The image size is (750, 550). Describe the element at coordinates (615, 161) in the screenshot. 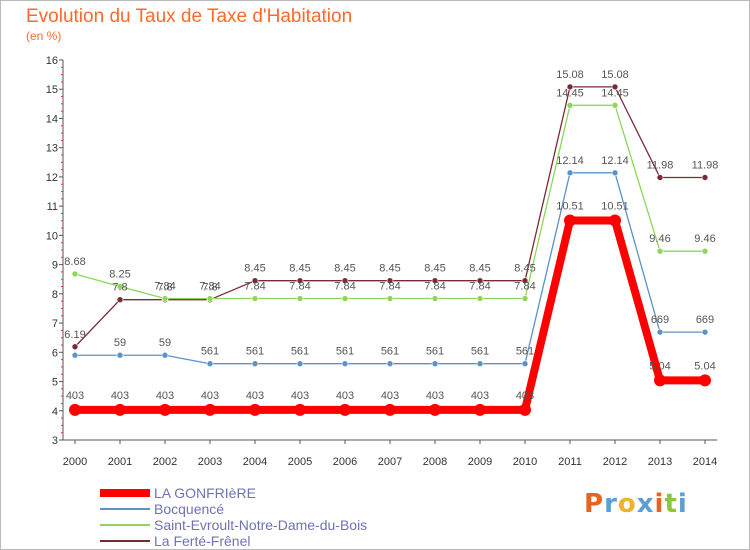

I see `data-label: 12.14` at that location.